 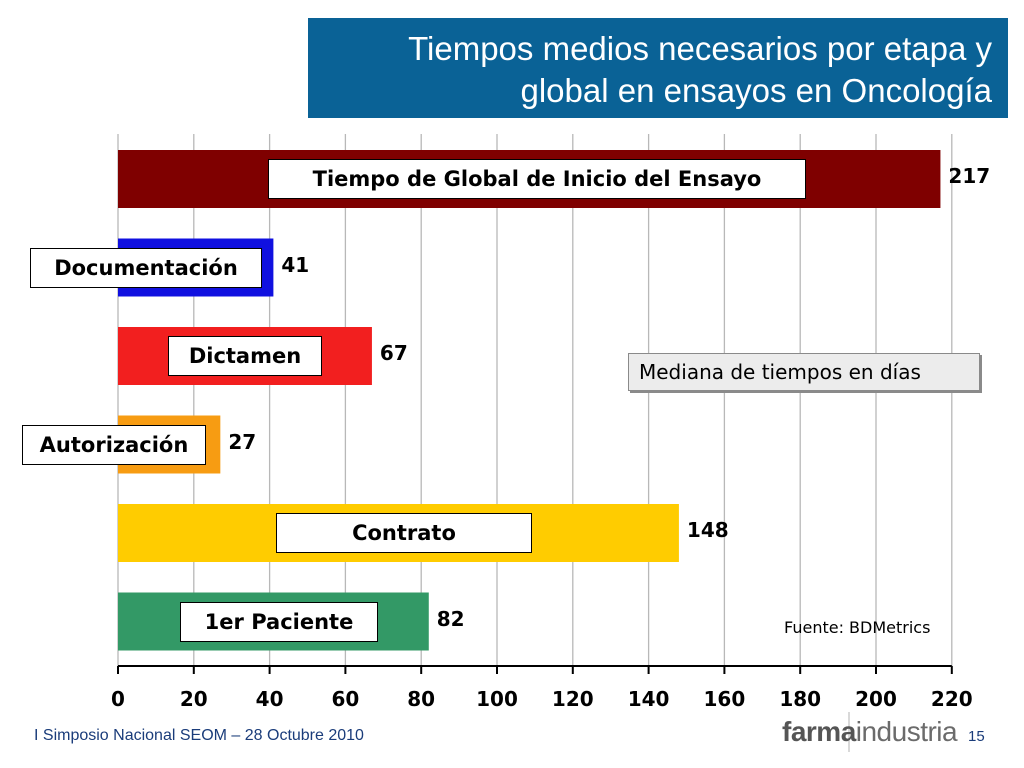 What do you see at coordinates (700, 48) in the screenshot?
I see `title-line-1: Tiempos medios necesarios por etapa y` at bounding box center [700, 48].